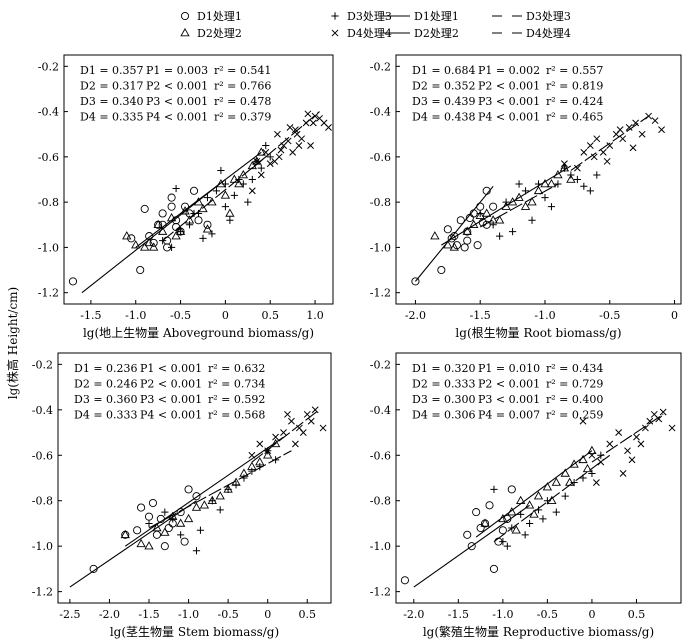  I want to click on legend-marker-triangle, so click(185, 32).